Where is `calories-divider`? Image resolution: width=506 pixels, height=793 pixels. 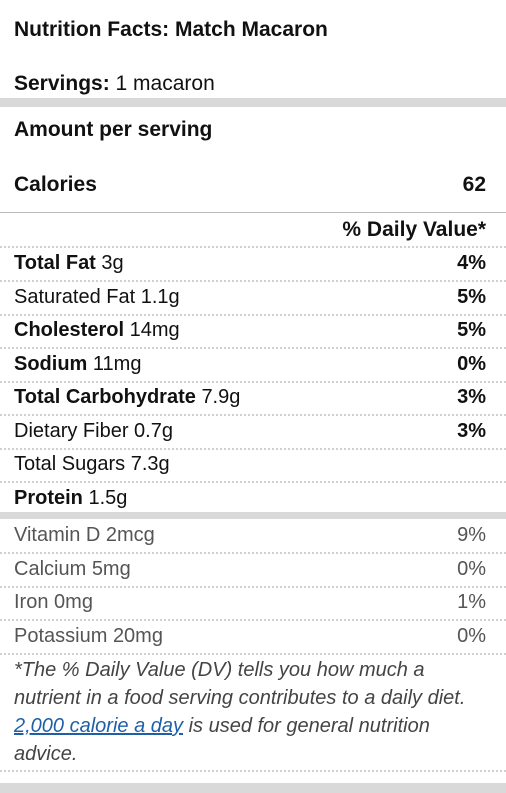 calories-divider is located at coordinates (253, 212).